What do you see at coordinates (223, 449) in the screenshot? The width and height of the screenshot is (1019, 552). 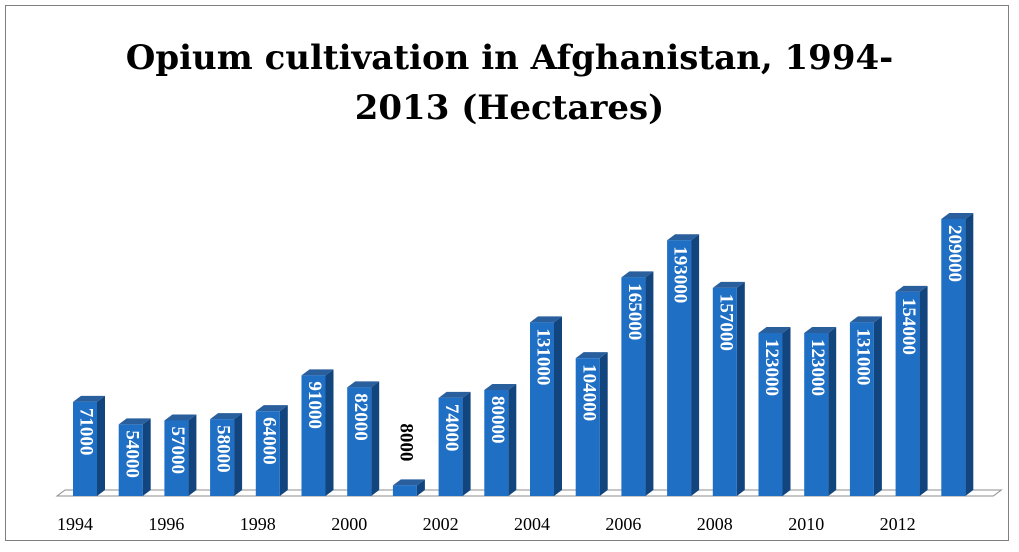 I see `data-label-1997: 58000` at bounding box center [223, 449].